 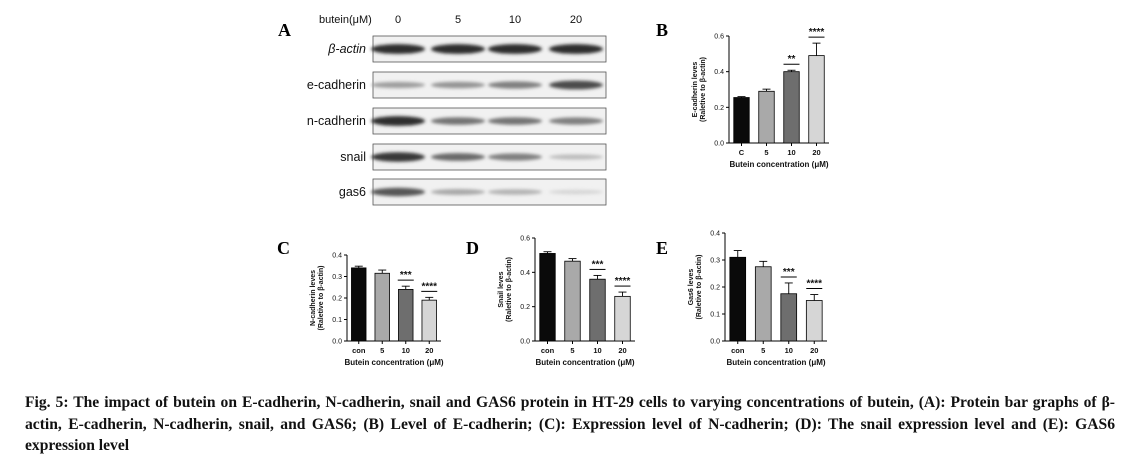 I want to click on concentration-label: 5, so click(x=458, y=20).